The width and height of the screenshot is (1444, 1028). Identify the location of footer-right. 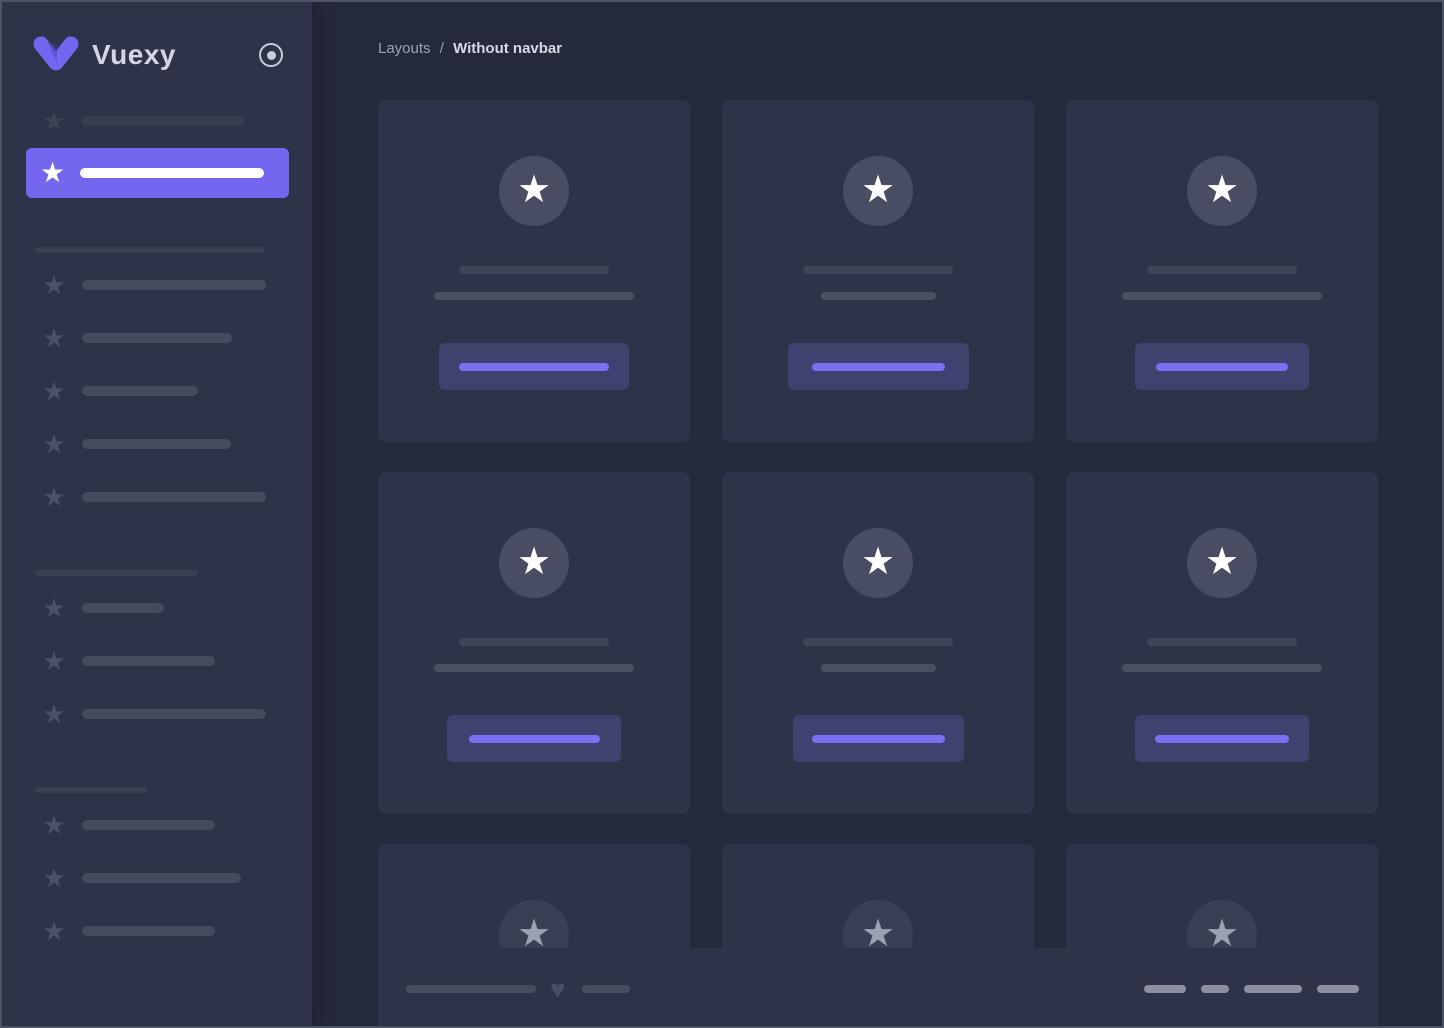
(1251, 989).